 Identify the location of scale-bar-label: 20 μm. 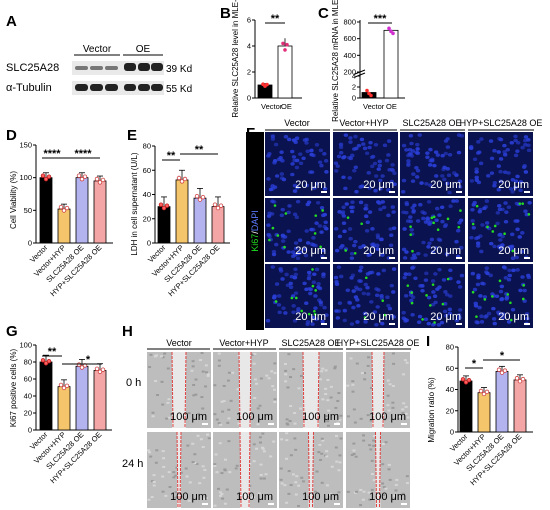
(513, 185).